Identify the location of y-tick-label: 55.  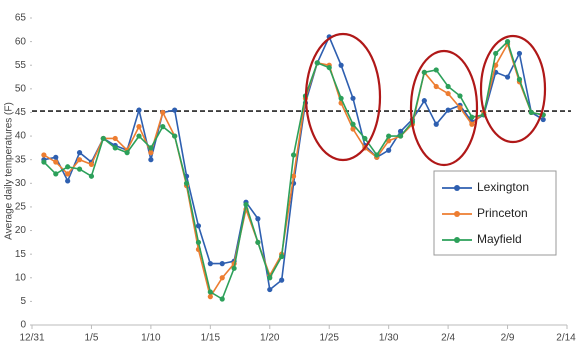
(21, 65).